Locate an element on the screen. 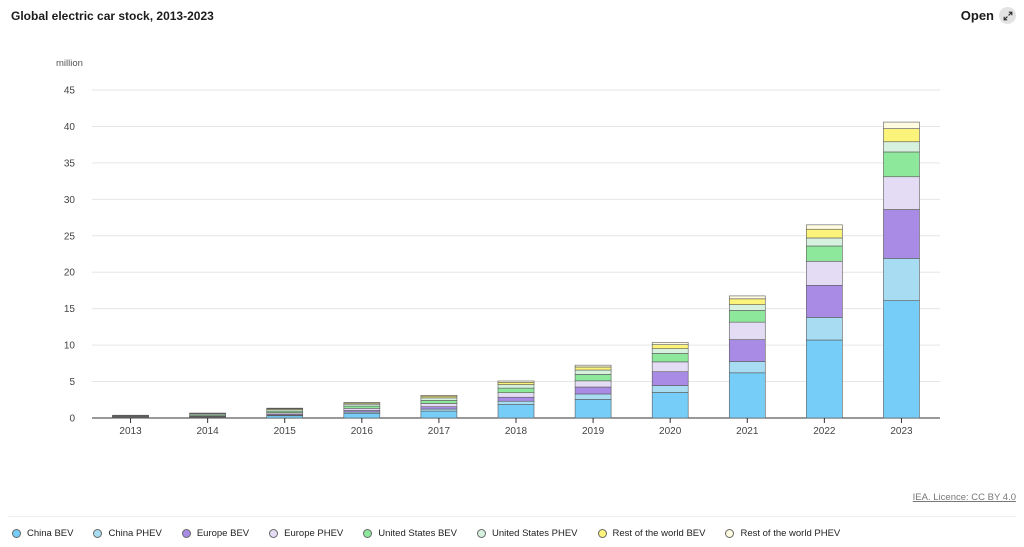  bar-segment-2017-china-bev is located at coordinates (439, 414).